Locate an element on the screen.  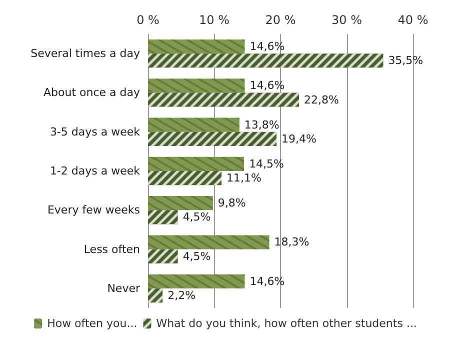
y-tick-label: Less often is located at coordinates (112, 249).